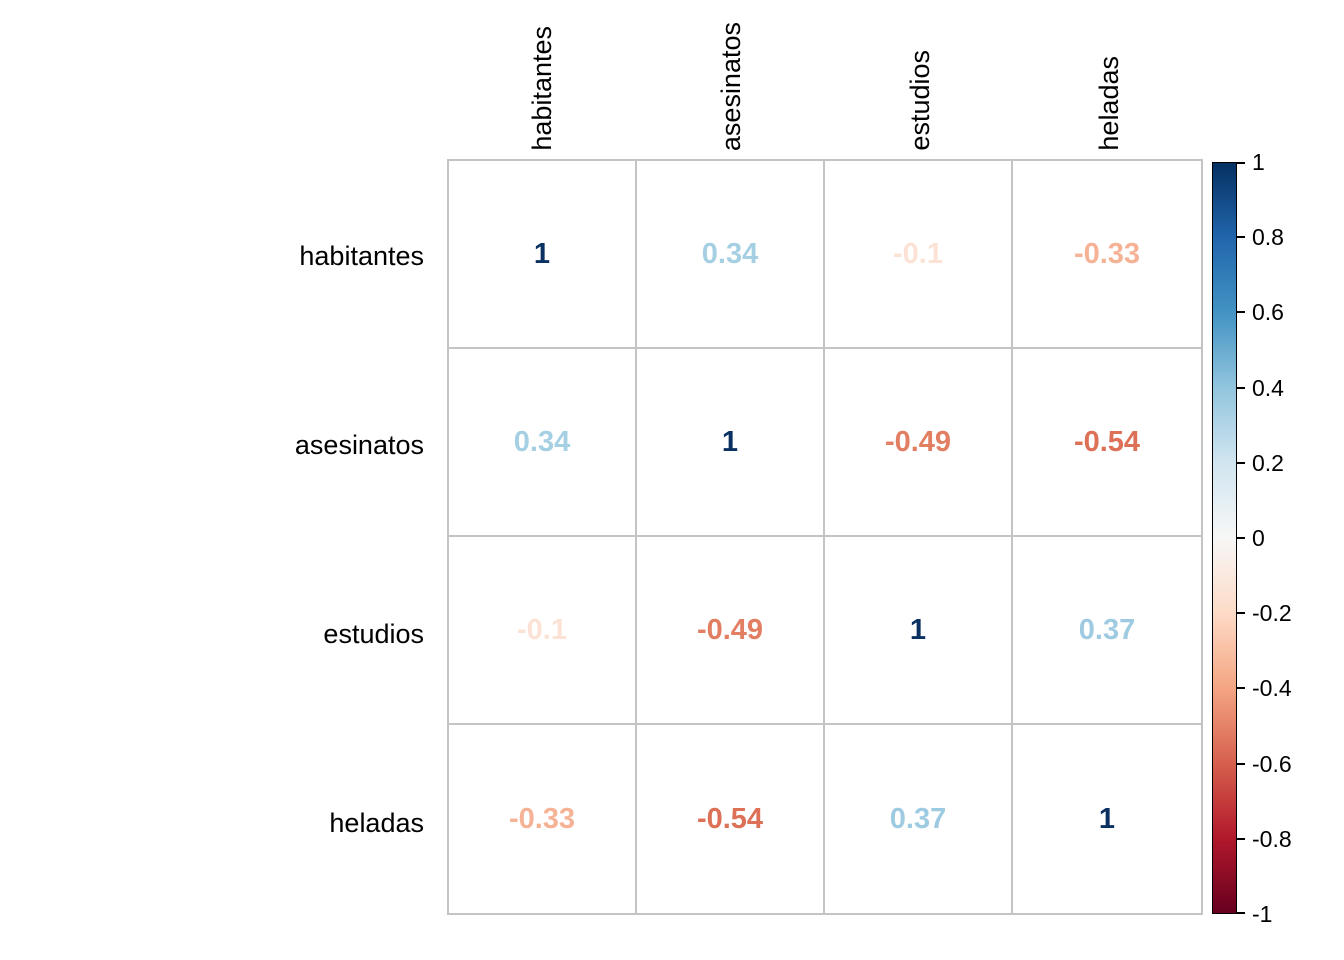 The image size is (1344, 960). I want to click on colorbar-tick-label: 0.2, so click(1268, 463).